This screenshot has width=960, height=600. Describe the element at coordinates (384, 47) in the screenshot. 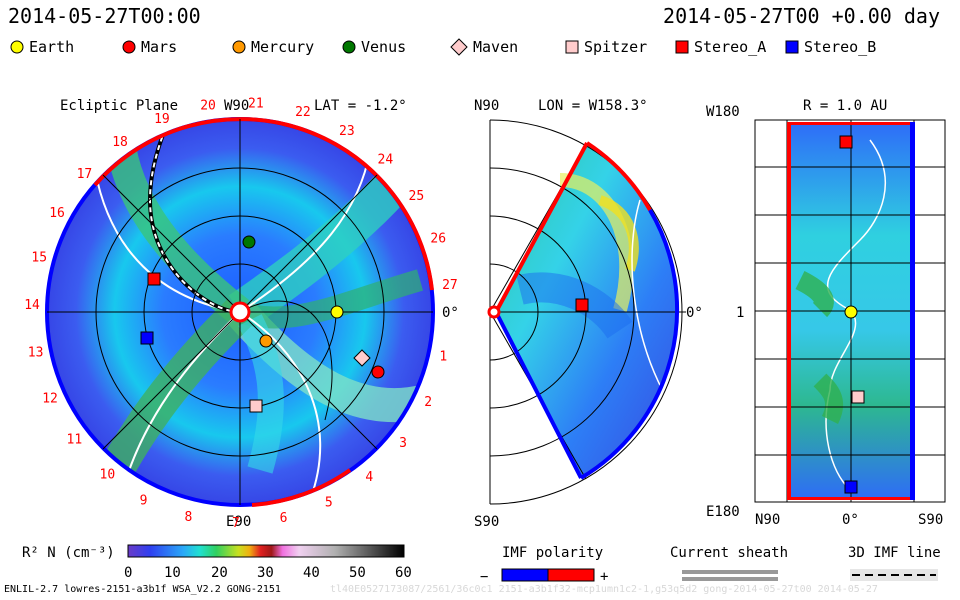

I see `legend-label: Venus` at that location.